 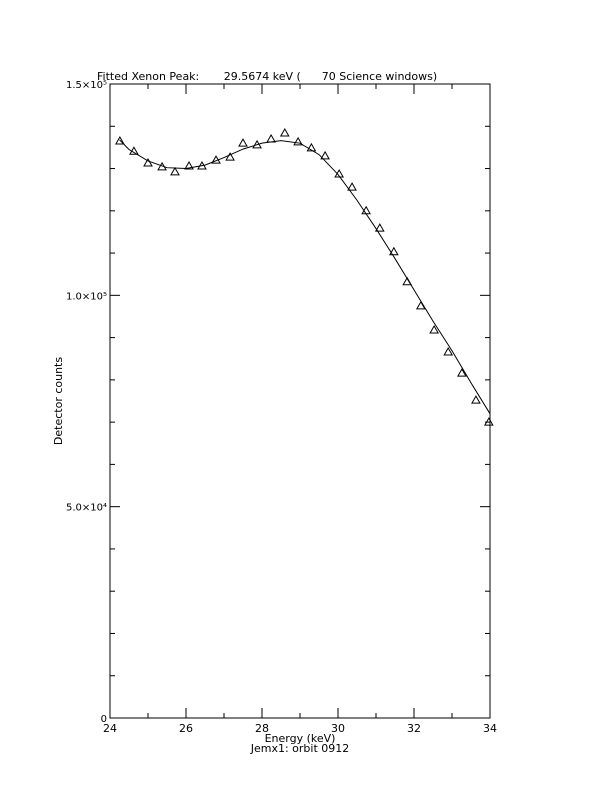 What do you see at coordinates (86, 296) in the screenshot?
I see `y-tick-label: 1.0×10⁵` at bounding box center [86, 296].